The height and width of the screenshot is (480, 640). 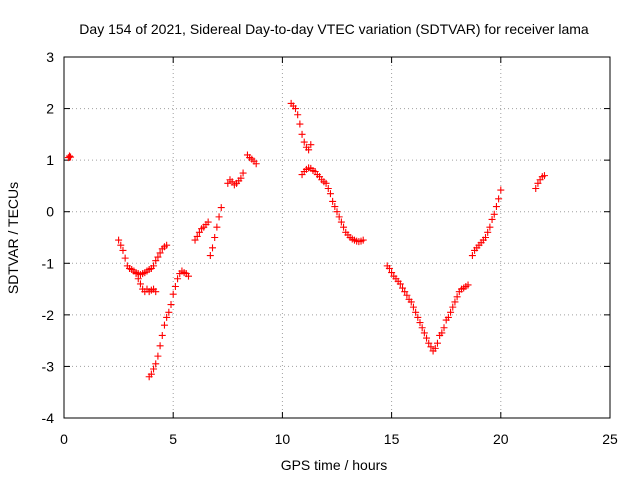 I want to click on y-tick-label: 1, so click(x=50, y=160).